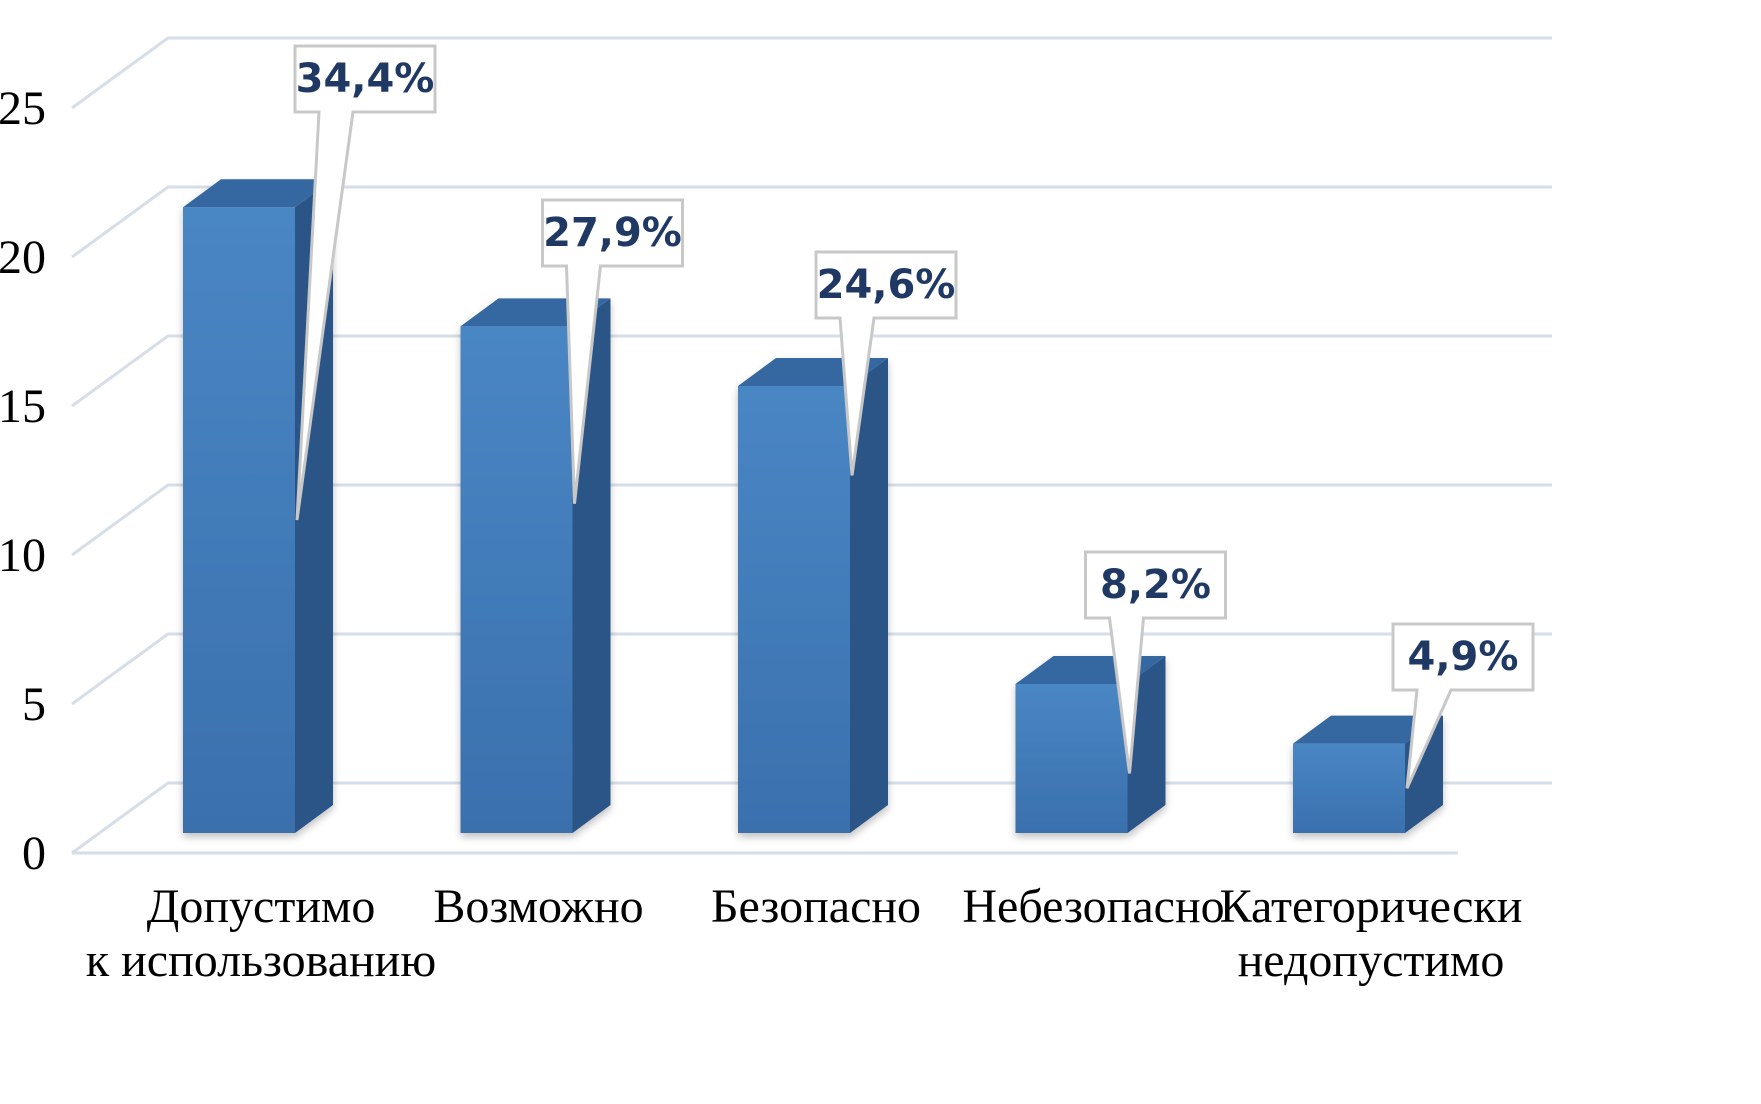 The image size is (1761, 1104). I want to click on x-category-label-line: Небезопасно, so click(1093, 906).